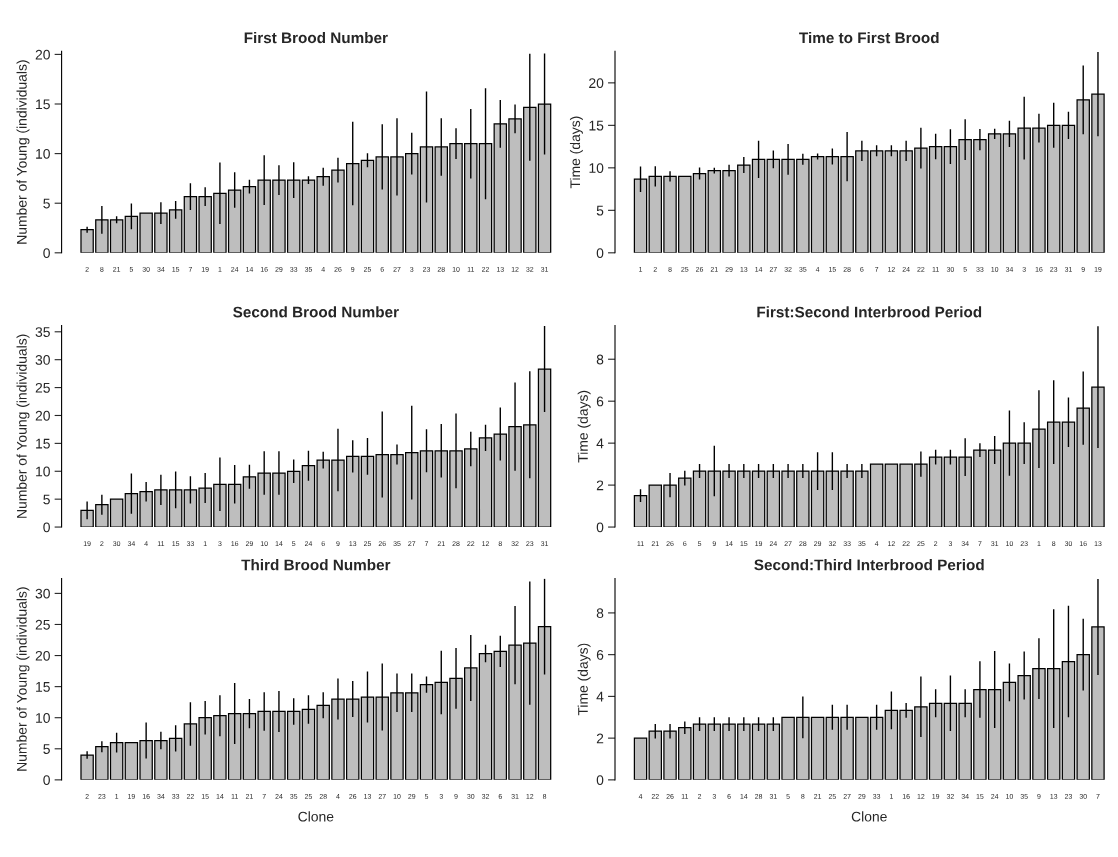  What do you see at coordinates (869, 312) in the screenshot?
I see `chart-title: First:Second Interbrood Period` at bounding box center [869, 312].